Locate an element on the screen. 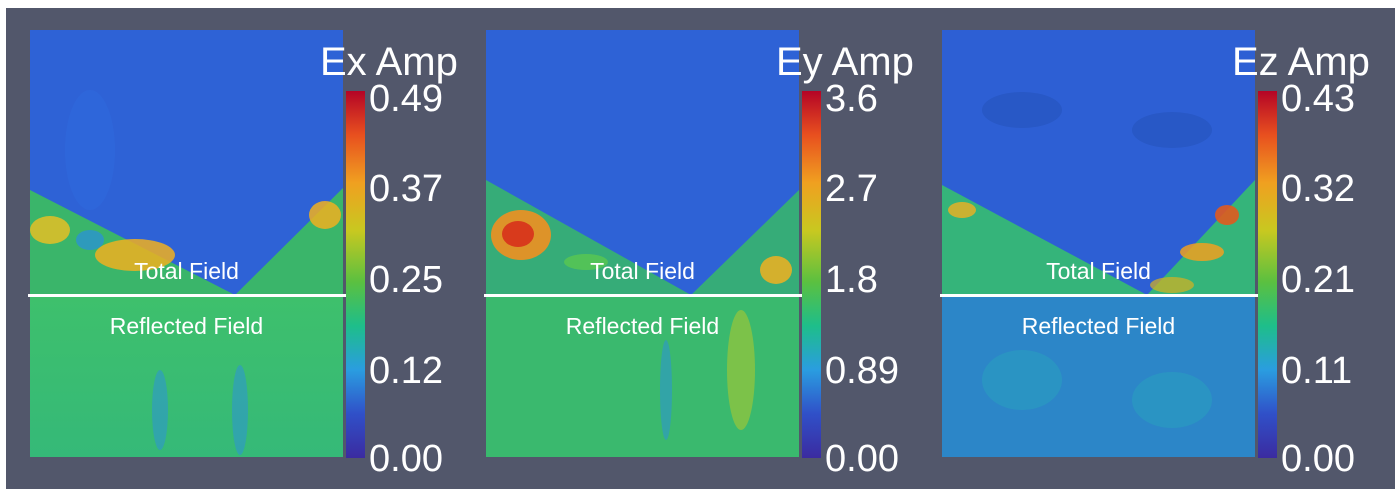 This screenshot has height=491, width=1399. tick-ex-3: 0.12 is located at coordinates (406, 371).